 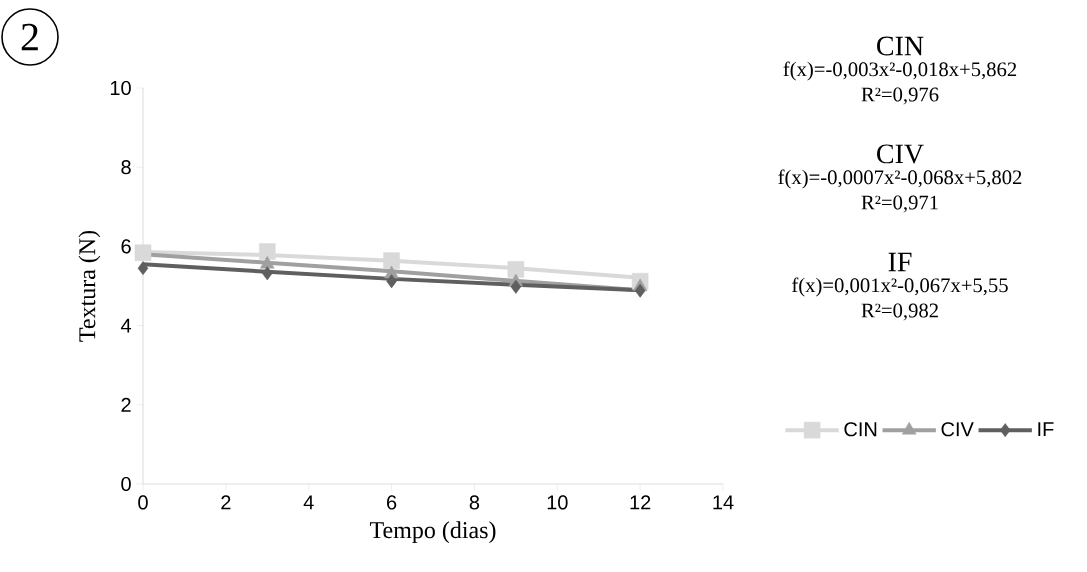 What do you see at coordinates (900, 46) in the screenshot?
I see `text: CIN` at bounding box center [900, 46].